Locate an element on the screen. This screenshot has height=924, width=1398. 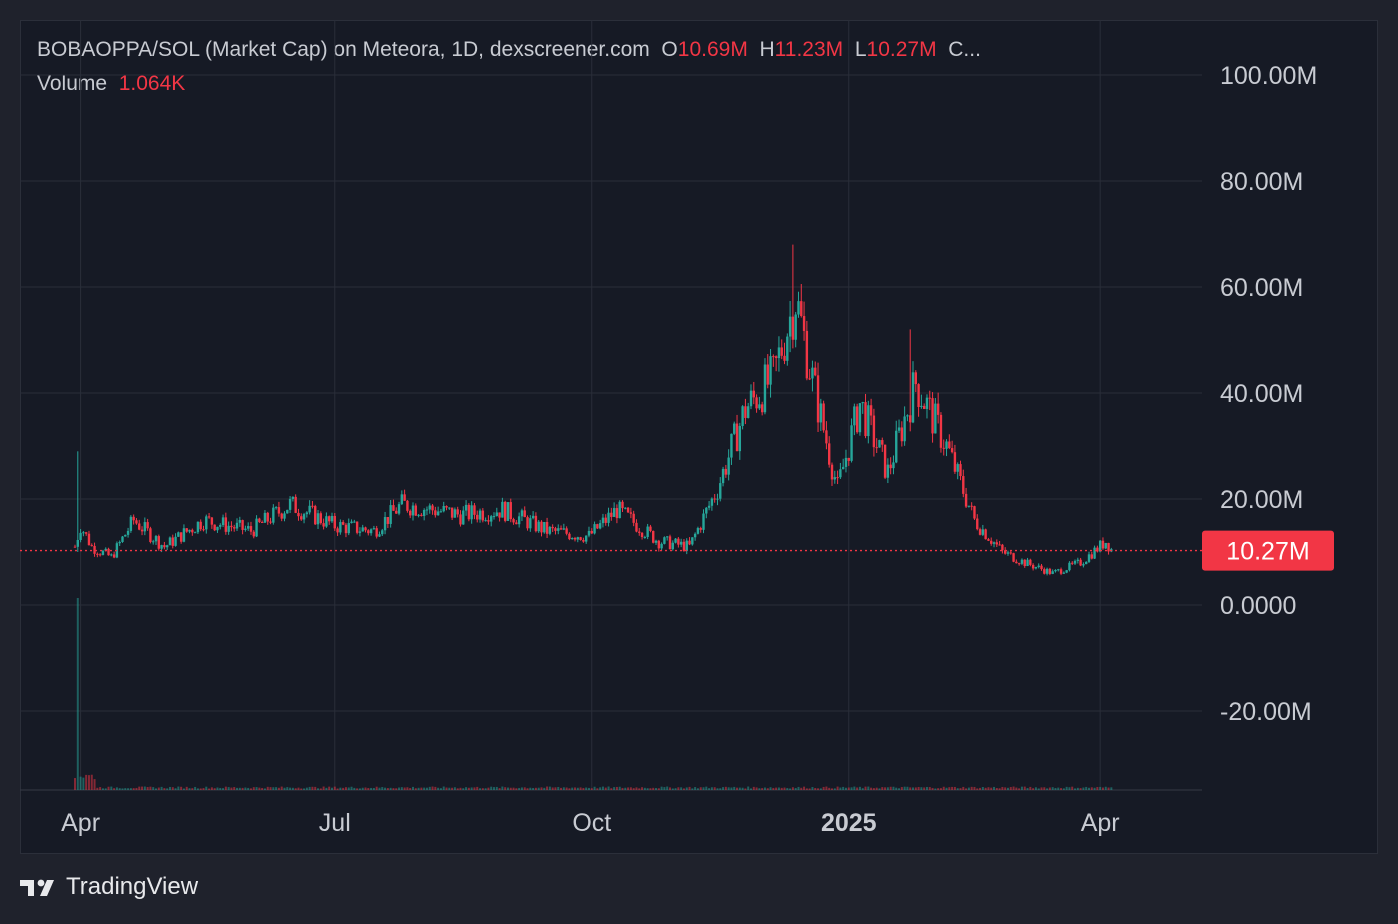
y-tick-label: -20.00M is located at coordinates (1266, 712).